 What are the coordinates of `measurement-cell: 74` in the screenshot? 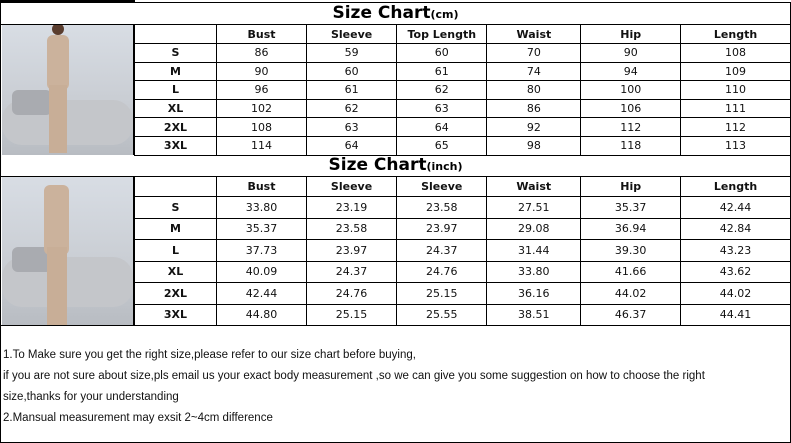 It's located at (534, 71).